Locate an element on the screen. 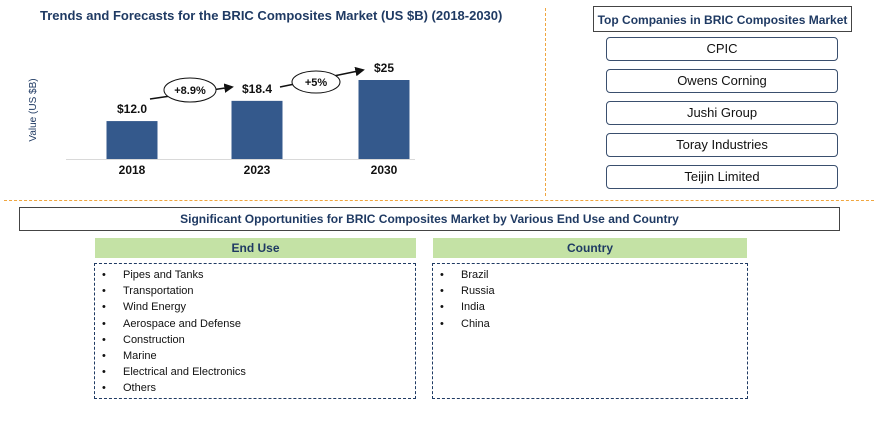 This screenshot has width=879, height=421. vertical-divider is located at coordinates (545, 102).